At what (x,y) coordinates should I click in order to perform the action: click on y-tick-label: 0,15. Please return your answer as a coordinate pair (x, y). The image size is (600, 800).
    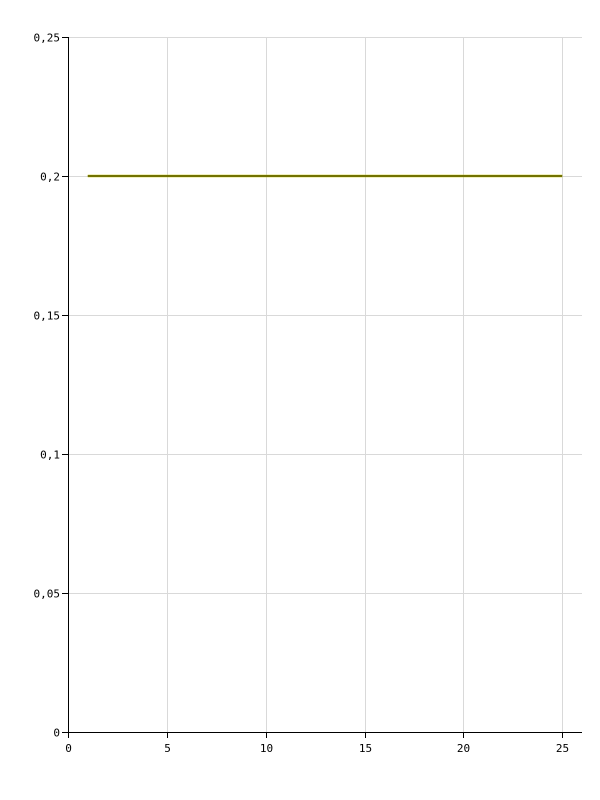
    Looking at the image, I should click on (47, 316).